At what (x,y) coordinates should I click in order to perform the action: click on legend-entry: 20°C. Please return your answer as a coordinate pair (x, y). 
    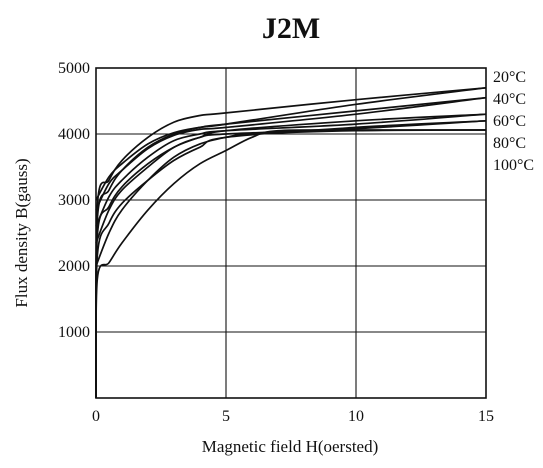
    Looking at the image, I should click on (509, 77).